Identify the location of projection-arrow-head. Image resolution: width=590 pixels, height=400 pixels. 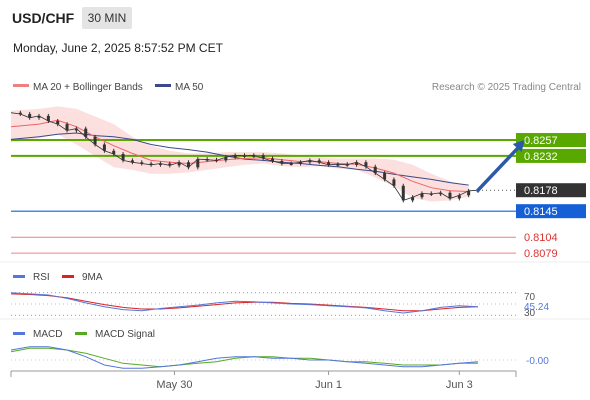
(518, 146).